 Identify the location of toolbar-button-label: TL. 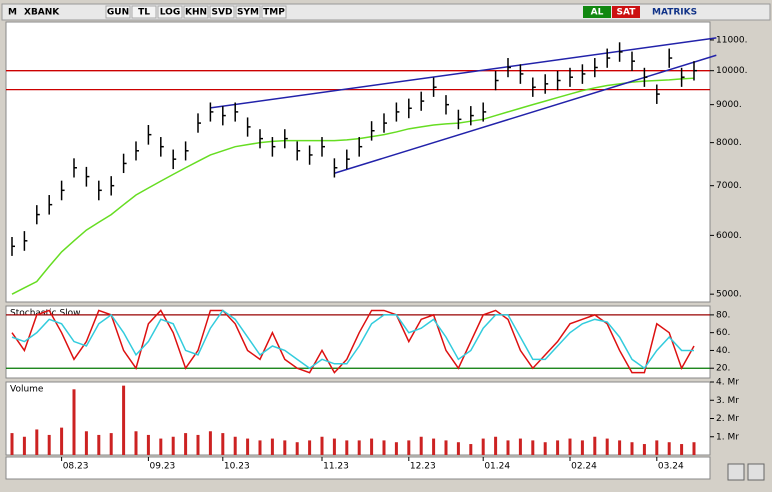
(144, 13).